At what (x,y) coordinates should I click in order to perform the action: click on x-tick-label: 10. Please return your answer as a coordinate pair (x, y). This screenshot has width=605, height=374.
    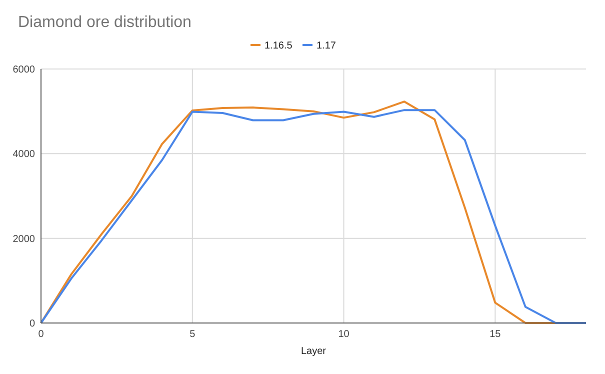
    Looking at the image, I should click on (344, 334).